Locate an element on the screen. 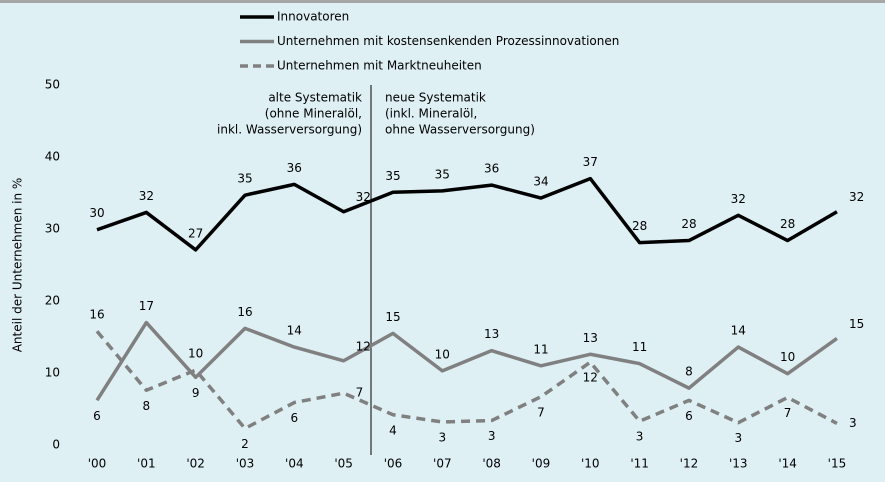 This screenshot has width=885, height=482. data-label: 30 is located at coordinates (96, 213).